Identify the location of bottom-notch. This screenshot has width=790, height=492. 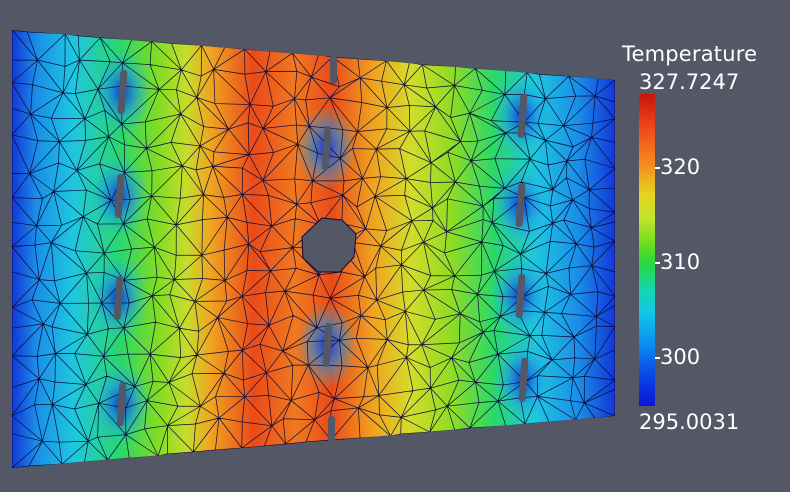
(331, 430).